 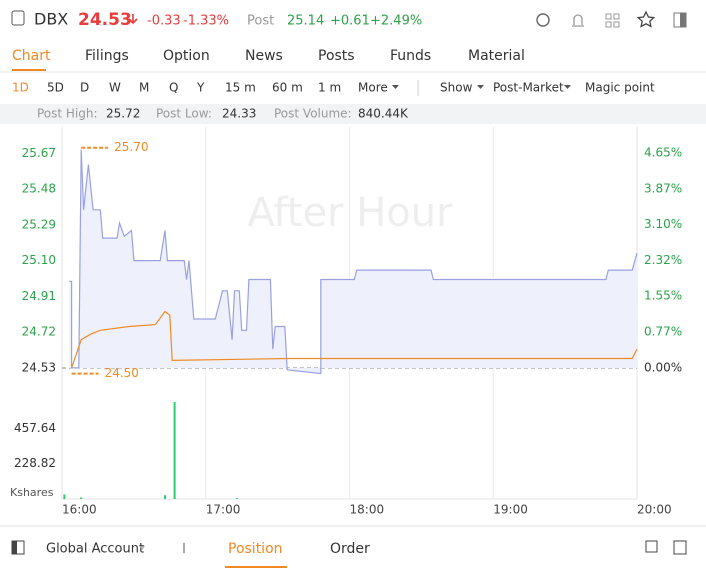 What do you see at coordinates (354, 339) in the screenshot?
I see `average-line` at bounding box center [354, 339].